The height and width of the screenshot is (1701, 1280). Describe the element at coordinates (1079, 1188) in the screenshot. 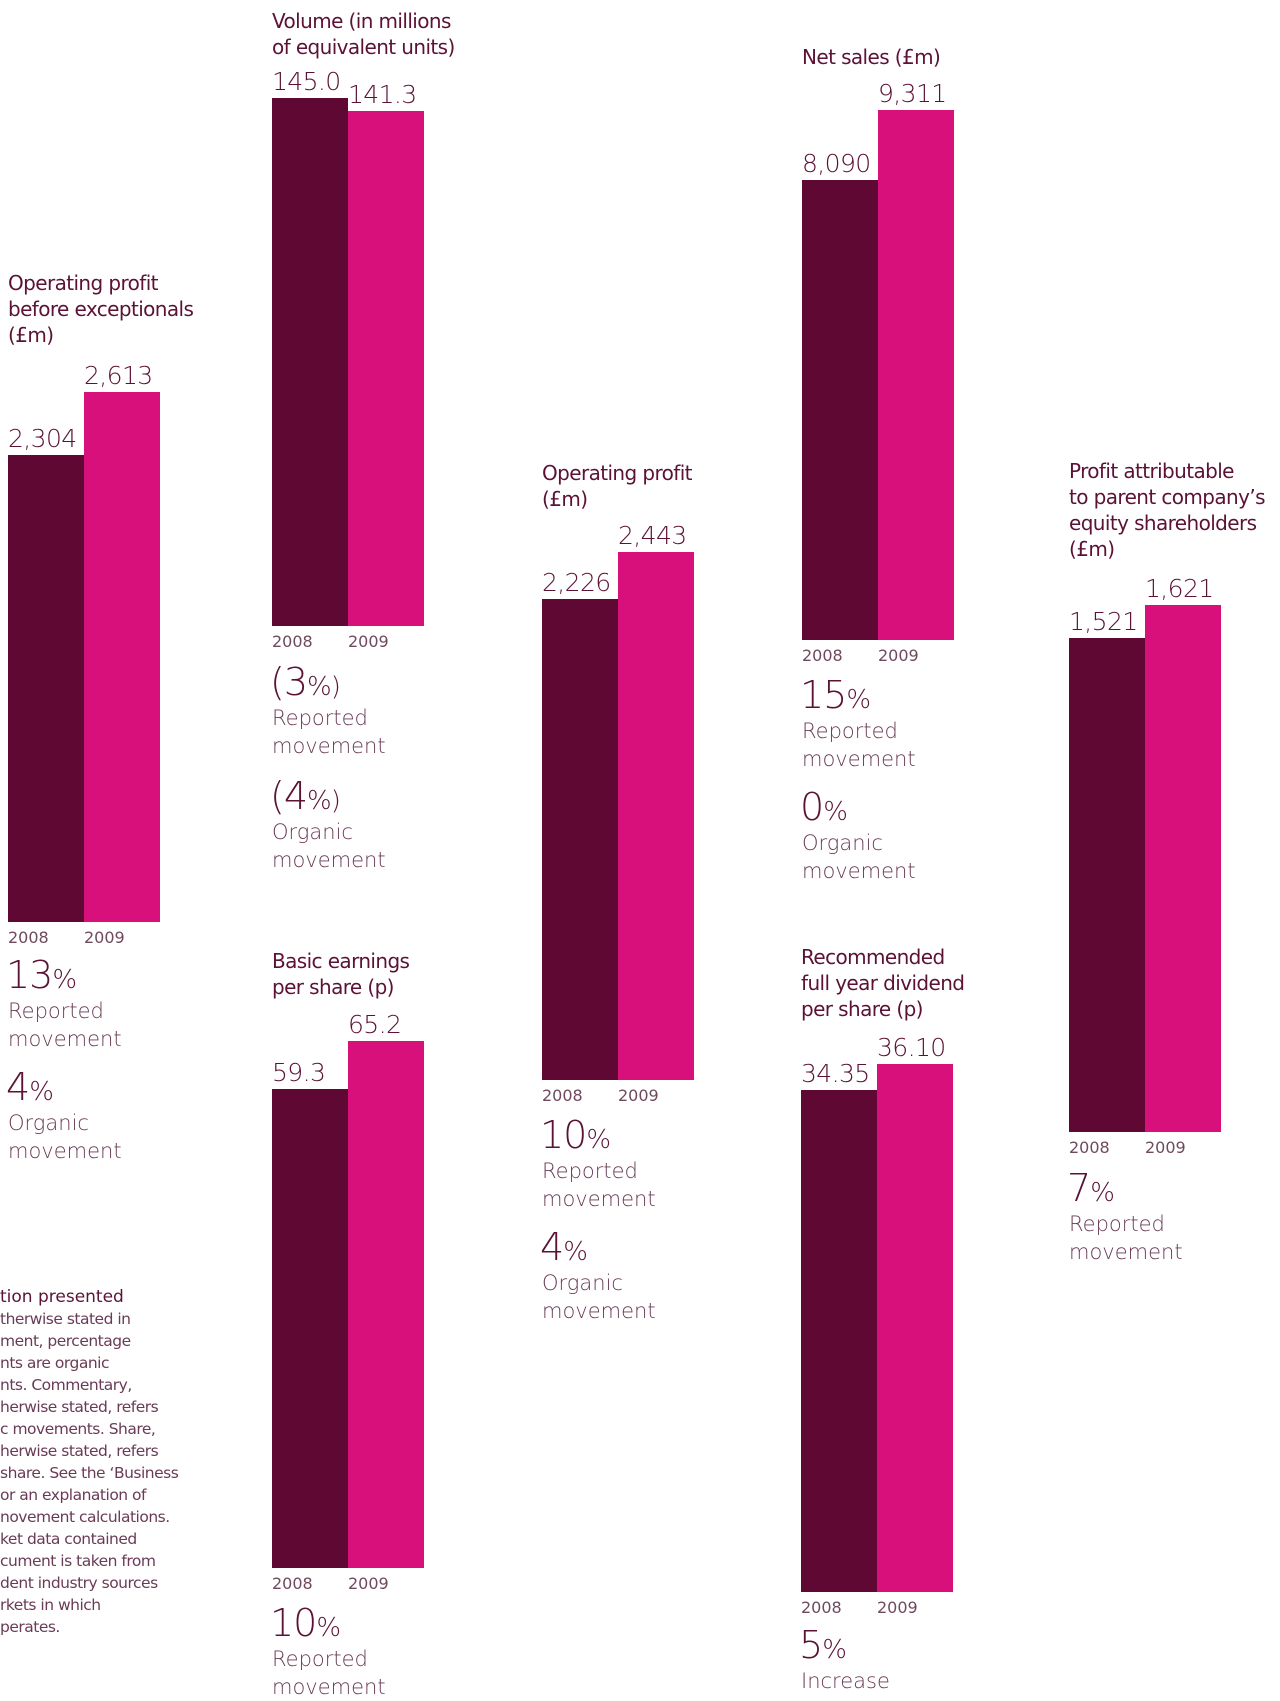

I see `movement-number: 7` at that location.